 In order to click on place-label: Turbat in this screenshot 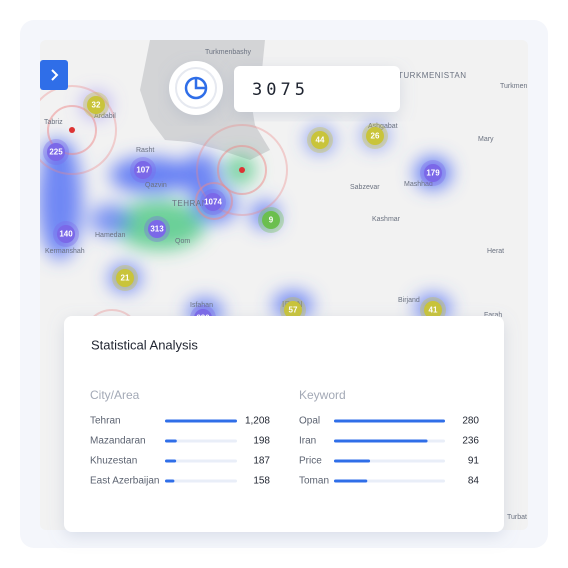, I will do `click(517, 517)`.